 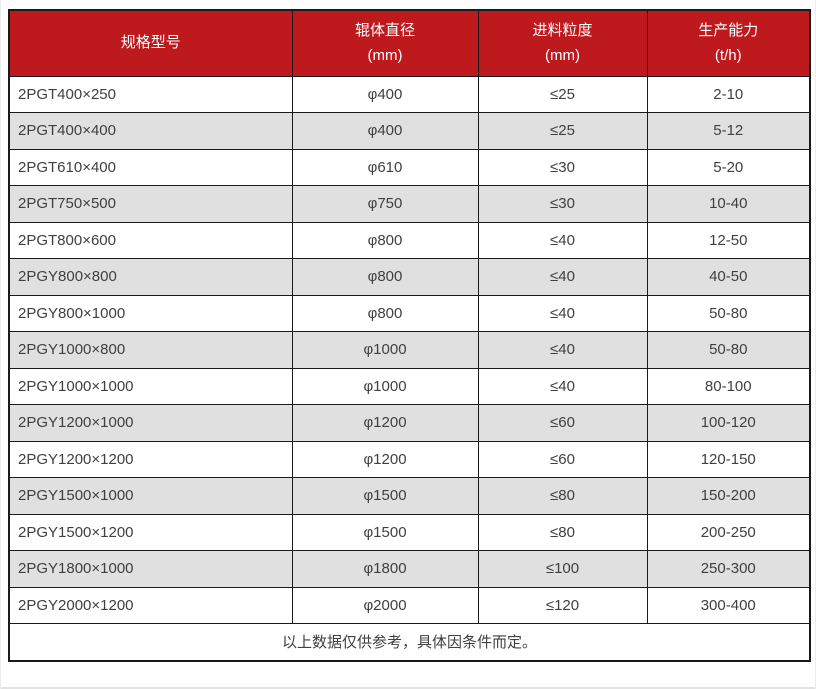 I want to click on model-cell: 2PGY1500×1200, so click(x=150, y=532).